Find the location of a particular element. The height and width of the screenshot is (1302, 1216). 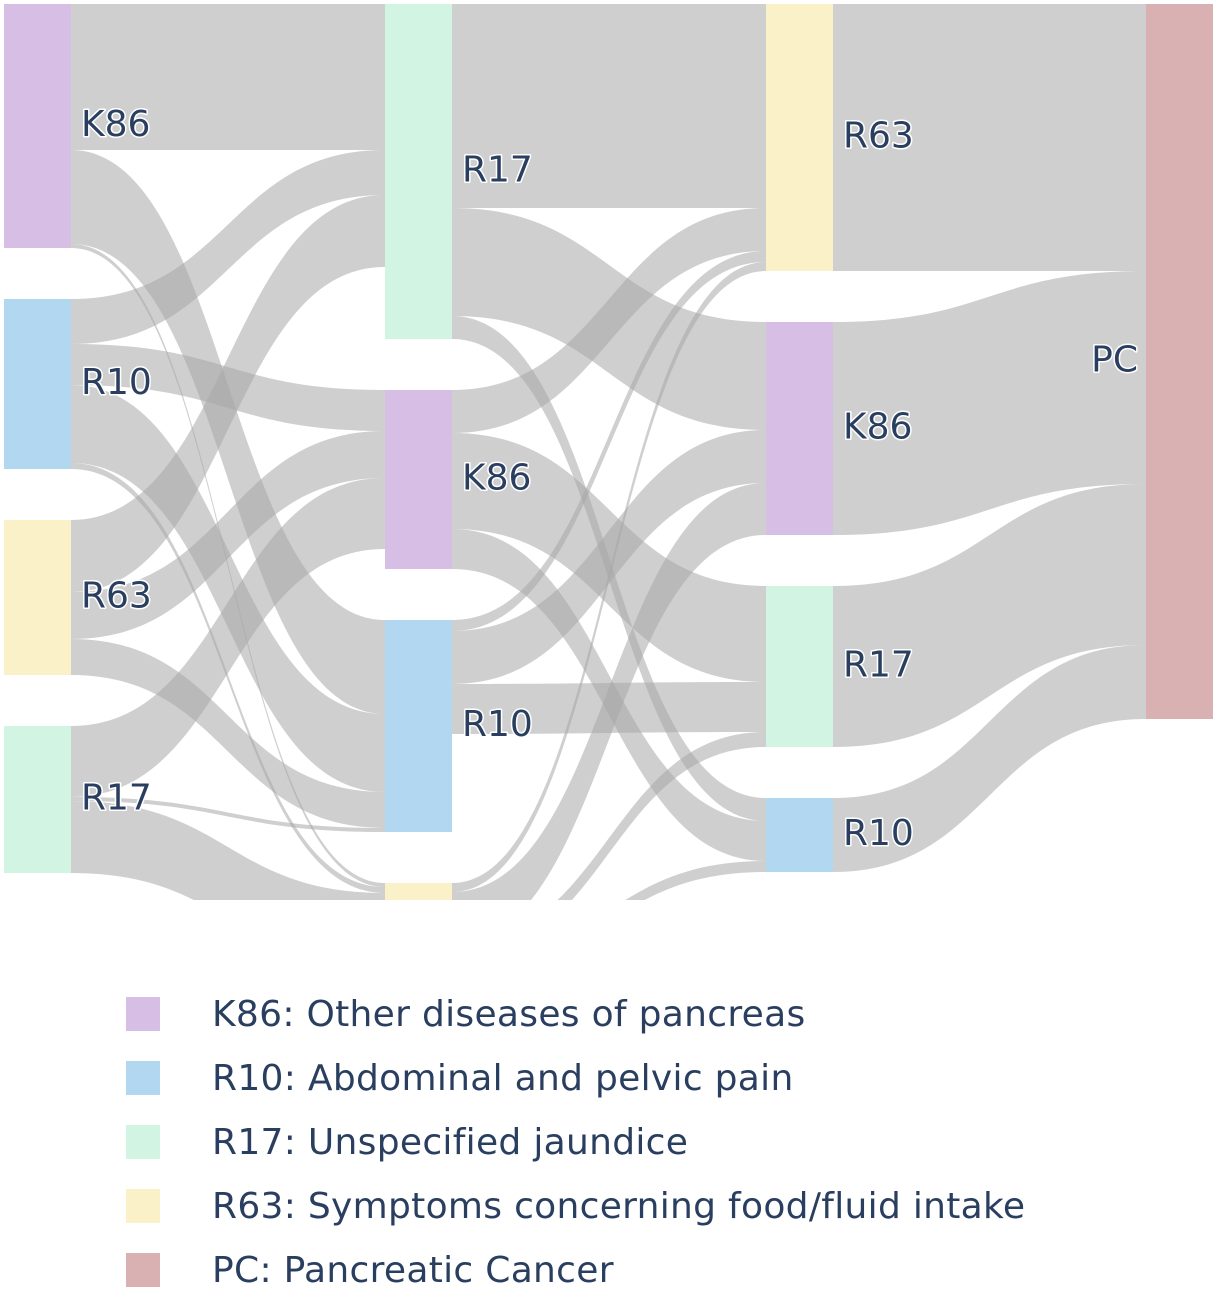

node-pc-col3 is located at coordinates (1179, 361).